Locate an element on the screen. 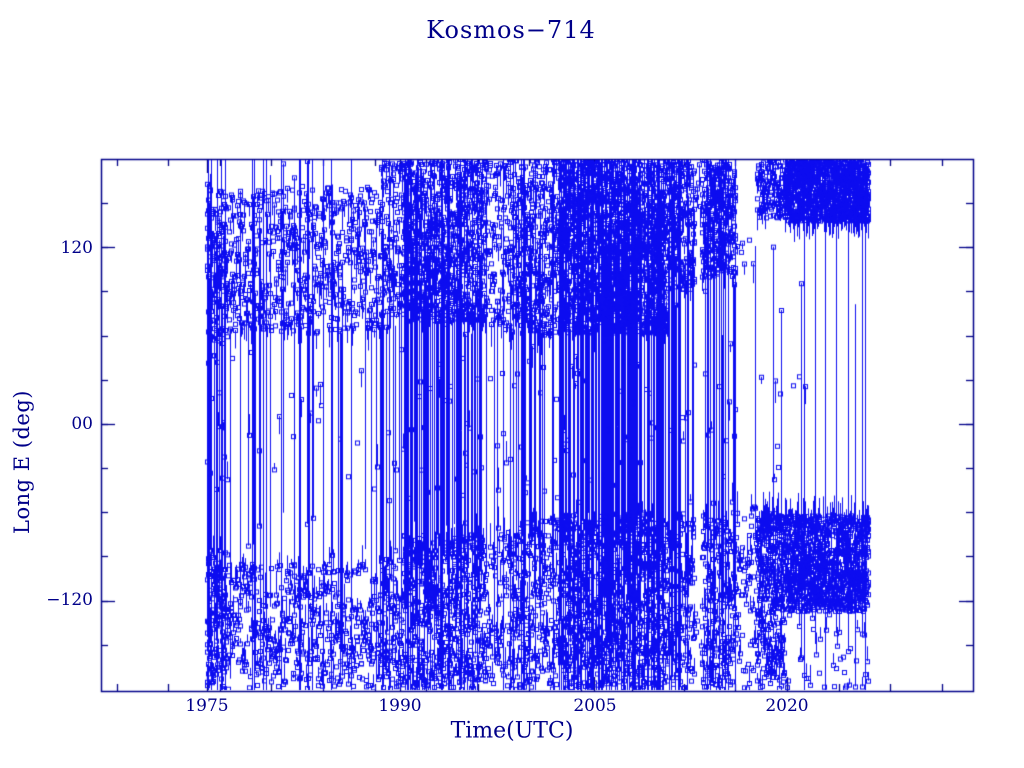 The height and width of the screenshot is (768, 1024). x-tick-label-2005: 2005 is located at coordinates (595, 706).